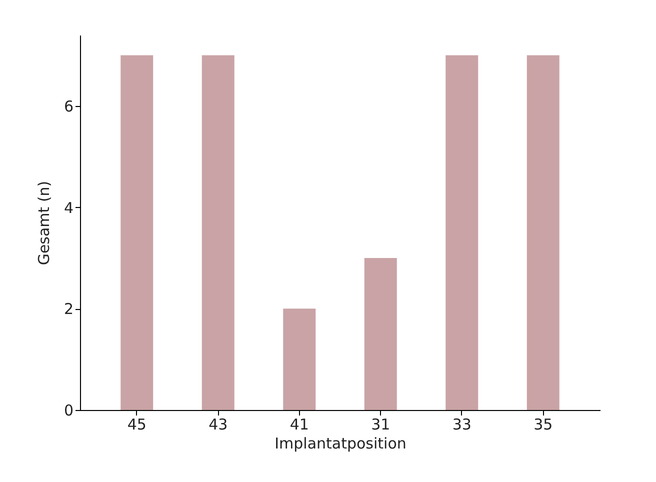  I want to click on x-tick-label: 43, so click(218, 425).